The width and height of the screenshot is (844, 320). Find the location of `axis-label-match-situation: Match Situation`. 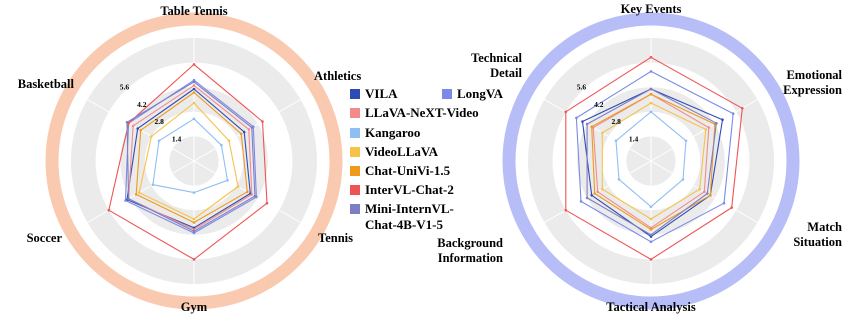

axis-label-match-situation: Match Situation is located at coordinates (817, 234).